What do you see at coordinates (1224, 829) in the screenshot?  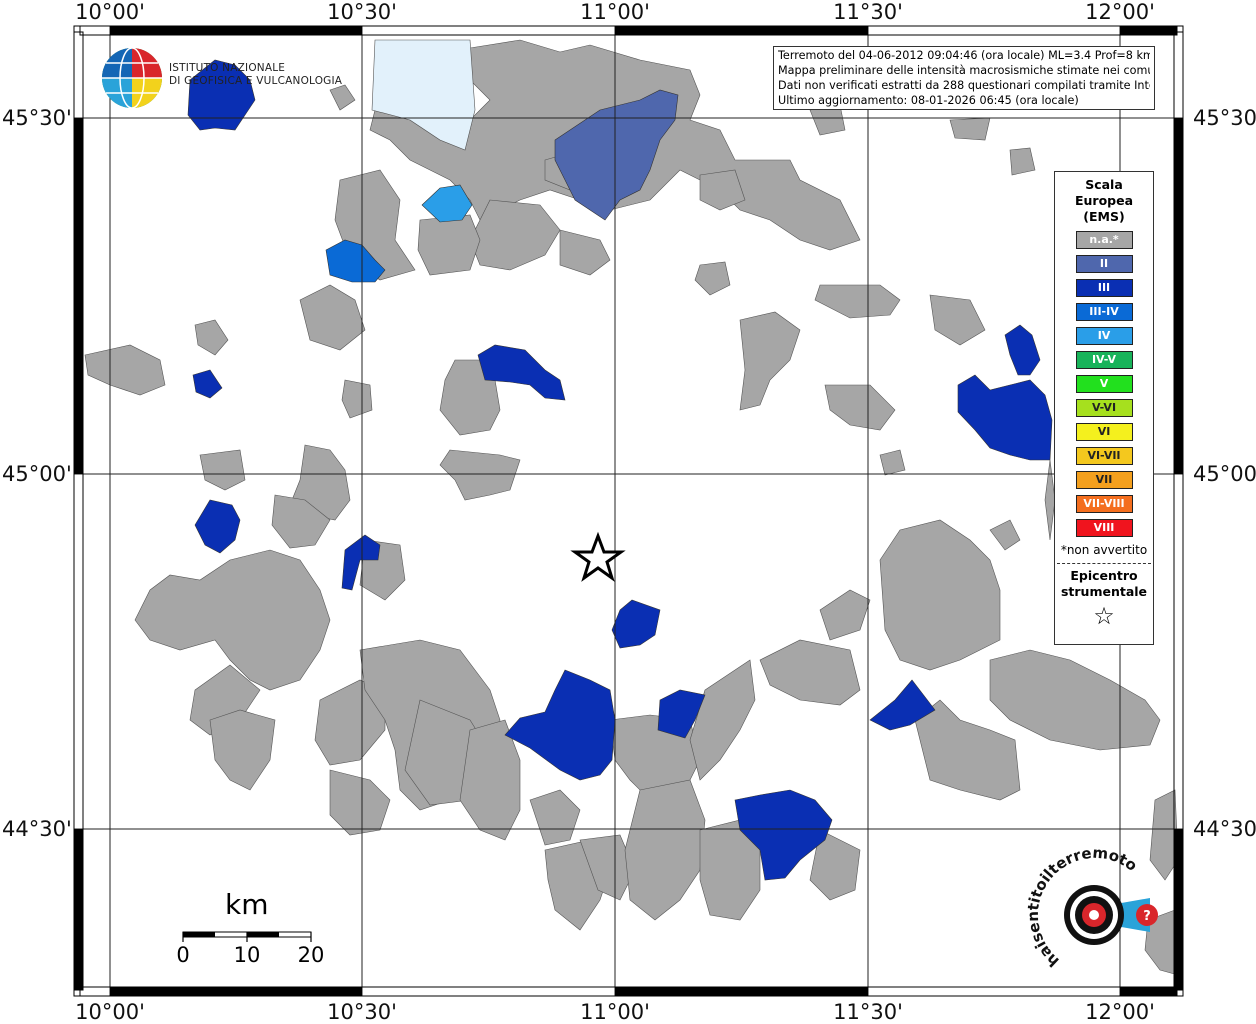 I see `lat-label-right: 44°30'` at bounding box center [1224, 829].